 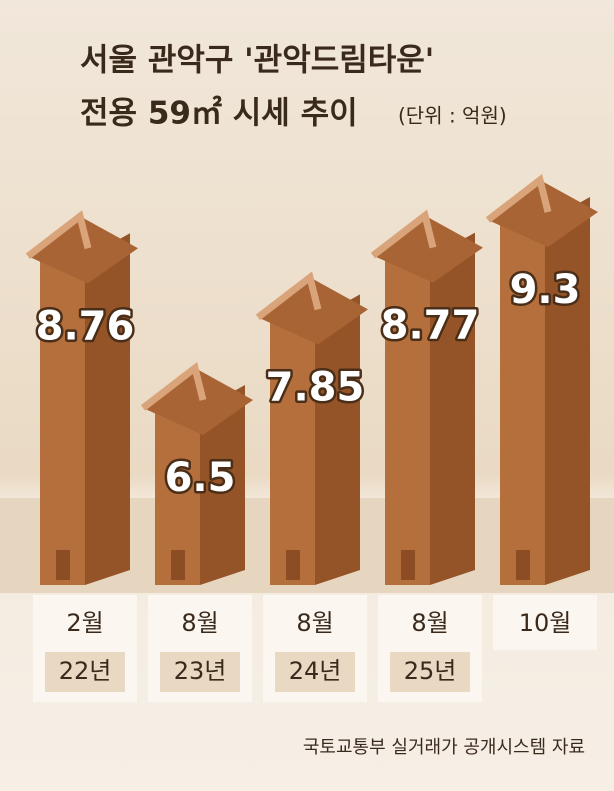 I want to click on chart-title: 서울 관악구 '관악드림타운', so click(x=257, y=61).